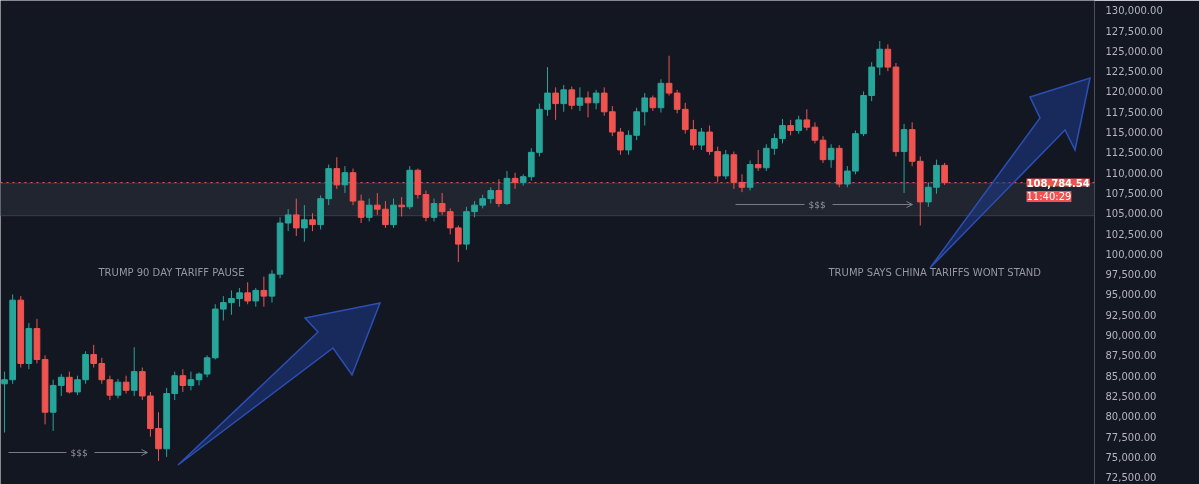 This screenshot has width=1199, height=484. I want to click on y-tick-label: 115,000.00, so click(1134, 133).